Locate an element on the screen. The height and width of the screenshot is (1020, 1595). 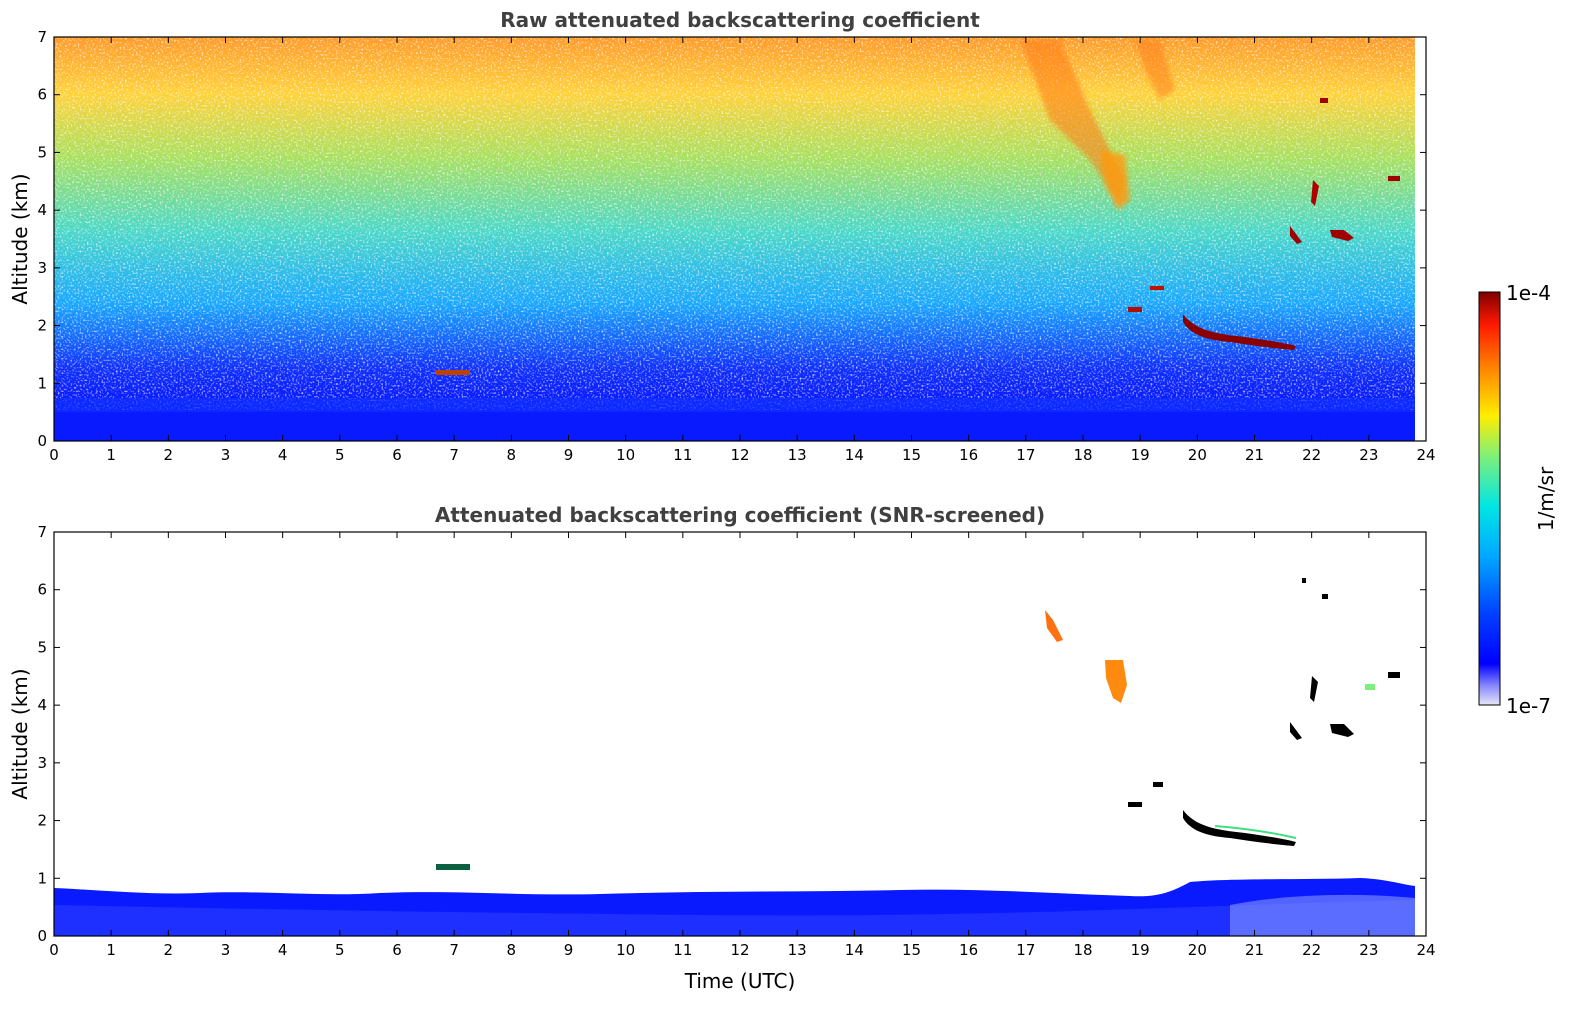
colorbar-unit-label: 1/m/sr is located at coordinates (1546, 498).